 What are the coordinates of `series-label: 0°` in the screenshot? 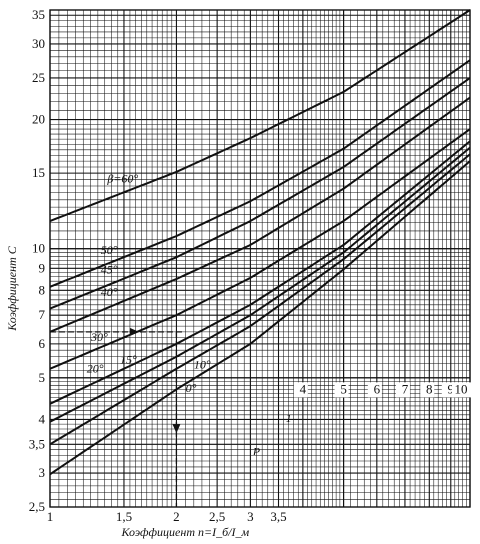 It's located at (191, 388).